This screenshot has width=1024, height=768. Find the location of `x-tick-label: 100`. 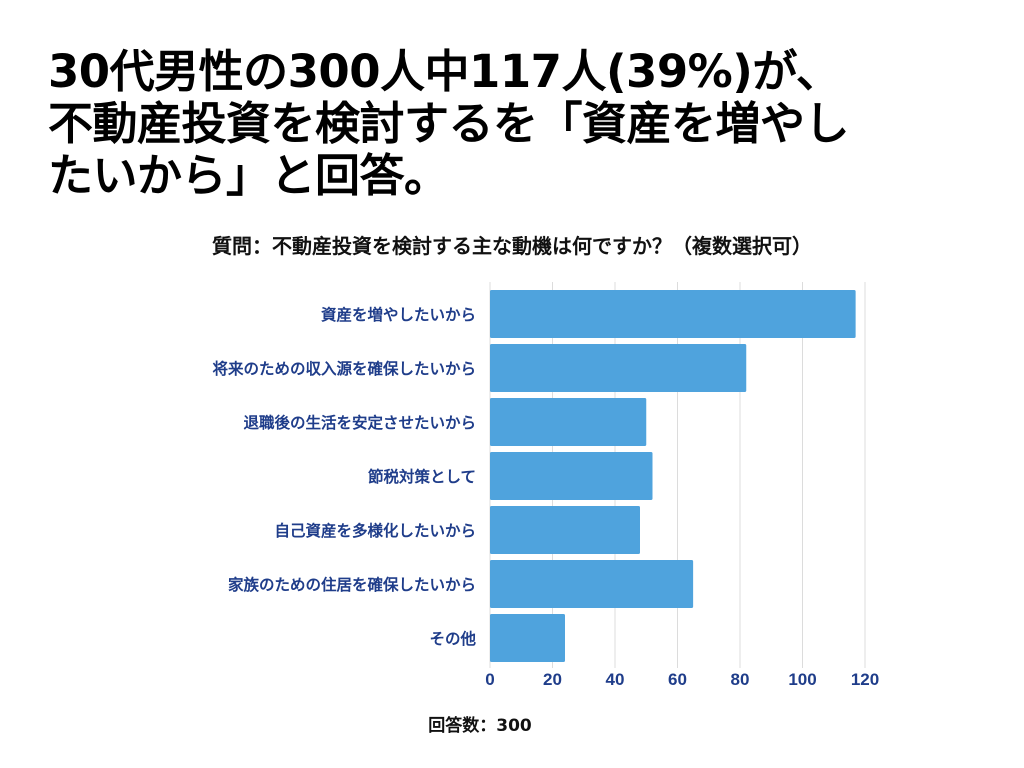

x-tick-label: 100 is located at coordinates (802, 679).